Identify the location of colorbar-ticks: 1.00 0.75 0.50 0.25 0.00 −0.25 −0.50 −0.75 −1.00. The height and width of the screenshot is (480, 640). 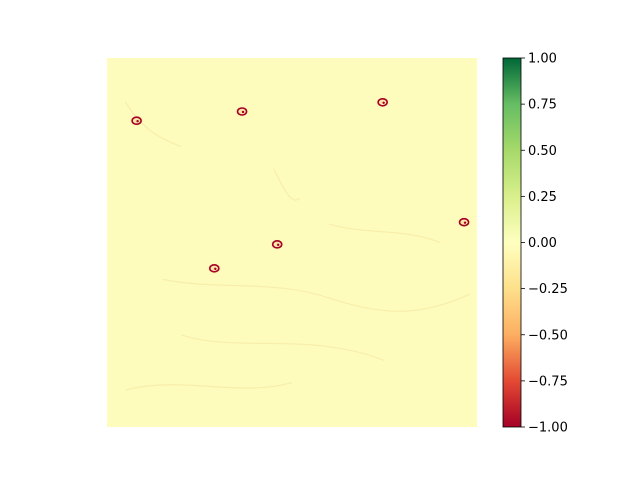
(544, 244).